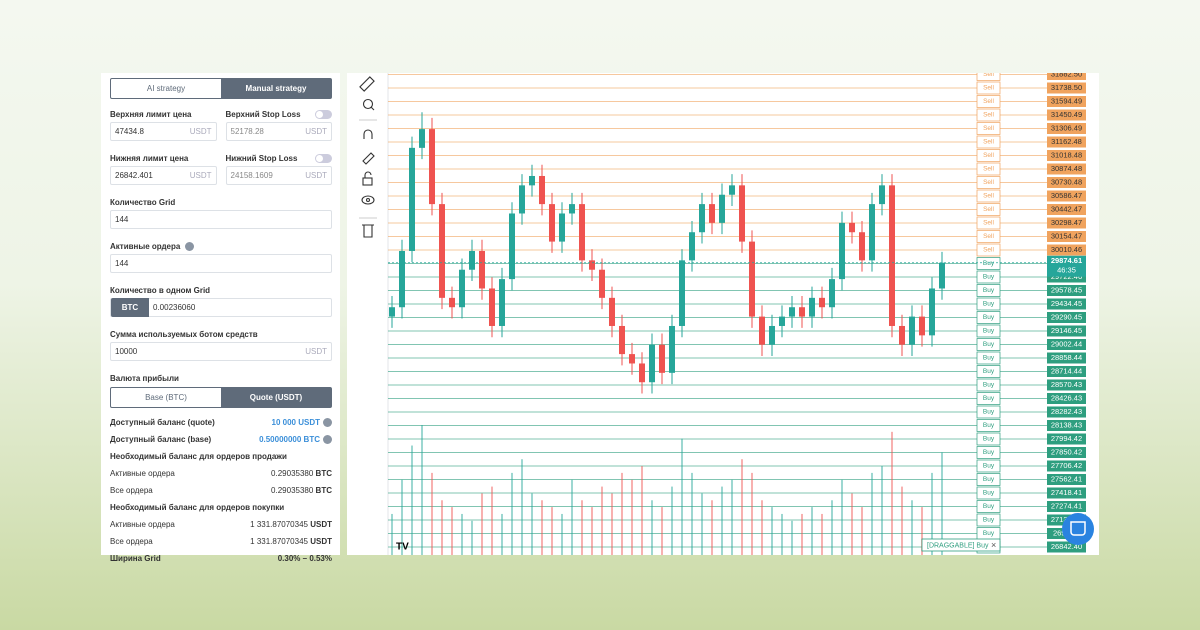  What do you see at coordinates (367, 84) in the screenshot?
I see `ruler-icon` at bounding box center [367, 84].